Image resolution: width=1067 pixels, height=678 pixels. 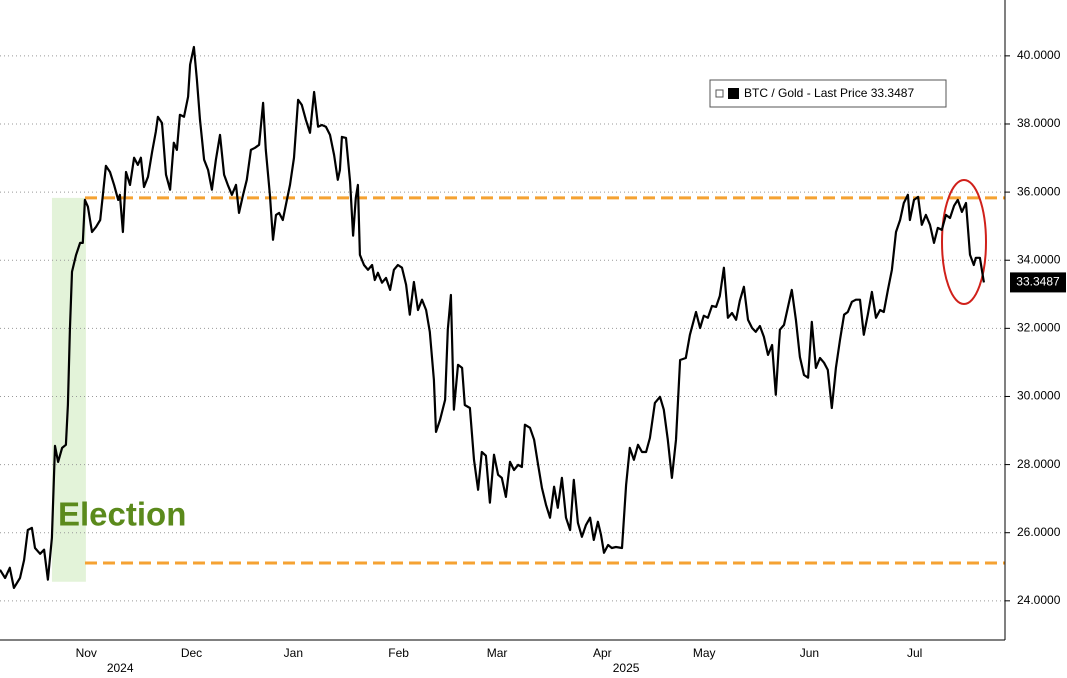 I want to click on legend-series-name: BTC / Gold, so click(x=773, y=93).